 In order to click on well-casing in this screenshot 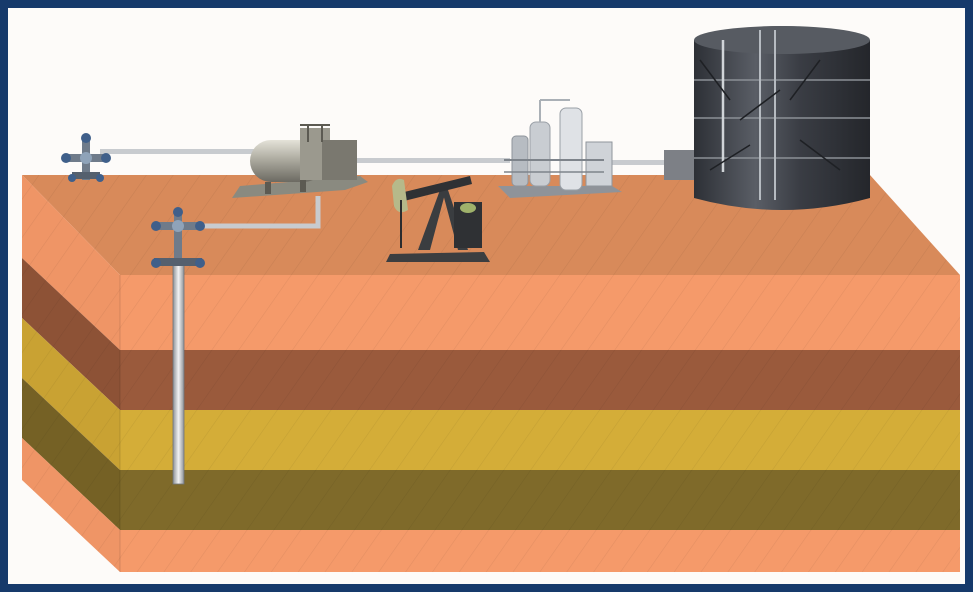, I will do `click(178, 373)`.